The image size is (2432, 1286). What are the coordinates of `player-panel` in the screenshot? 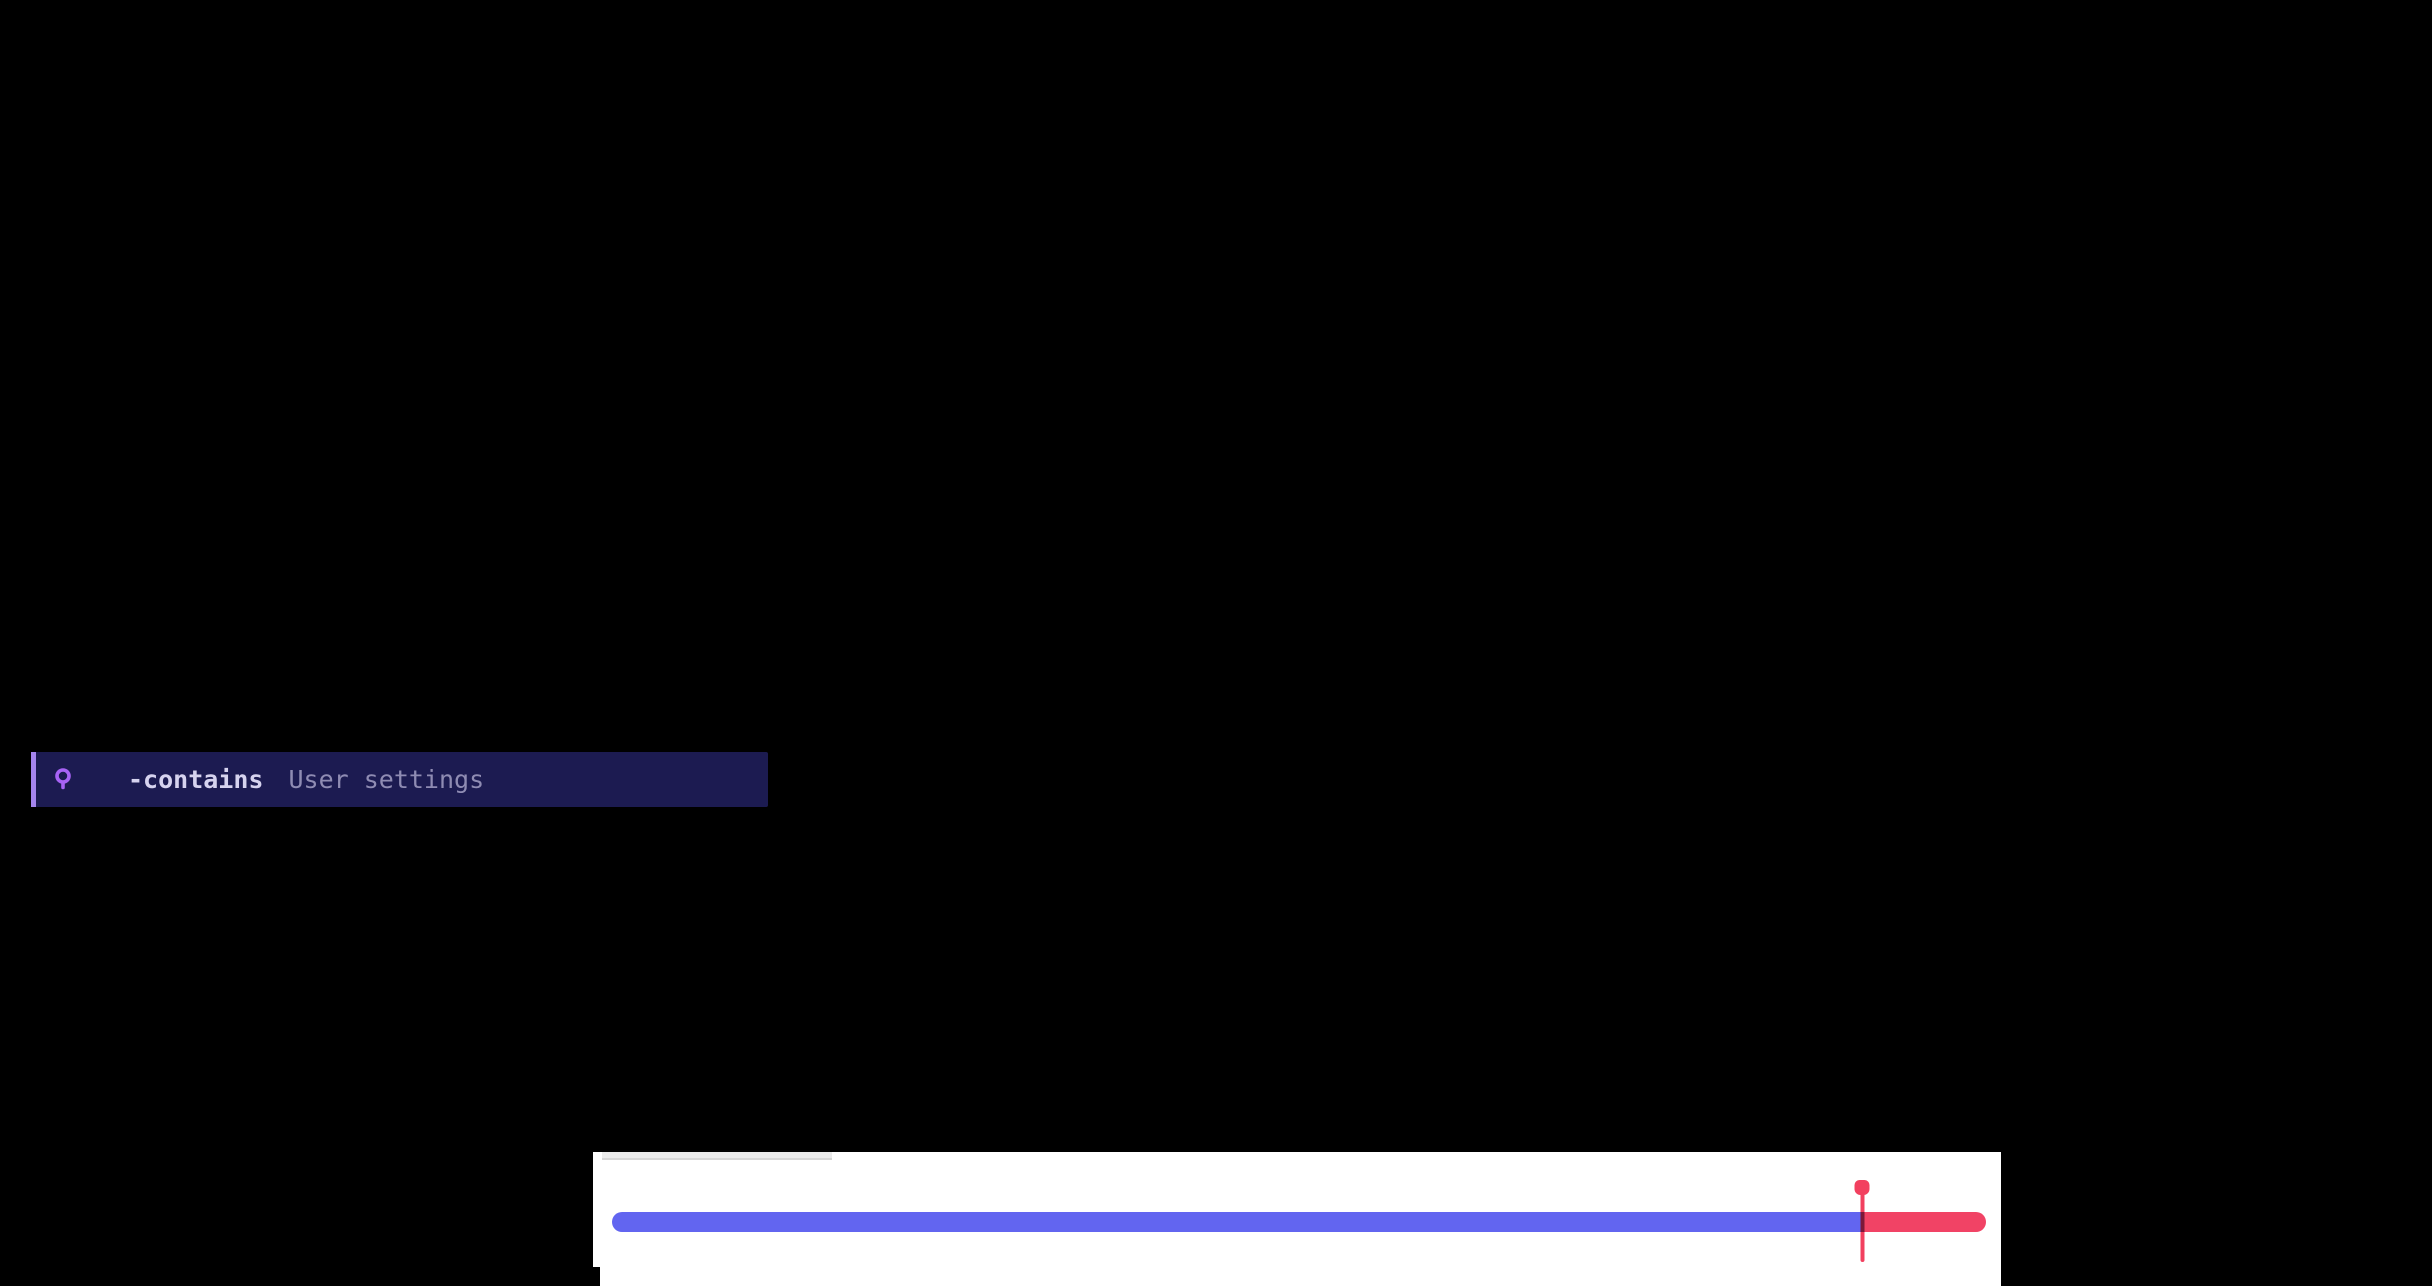 It's located at (1297, 1219).